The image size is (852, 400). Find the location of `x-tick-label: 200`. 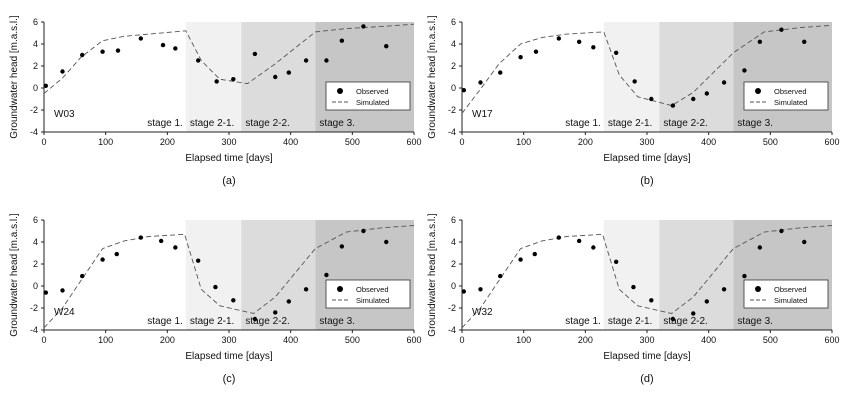

x-tick-label: 200 is located at coordinates (167, 142).